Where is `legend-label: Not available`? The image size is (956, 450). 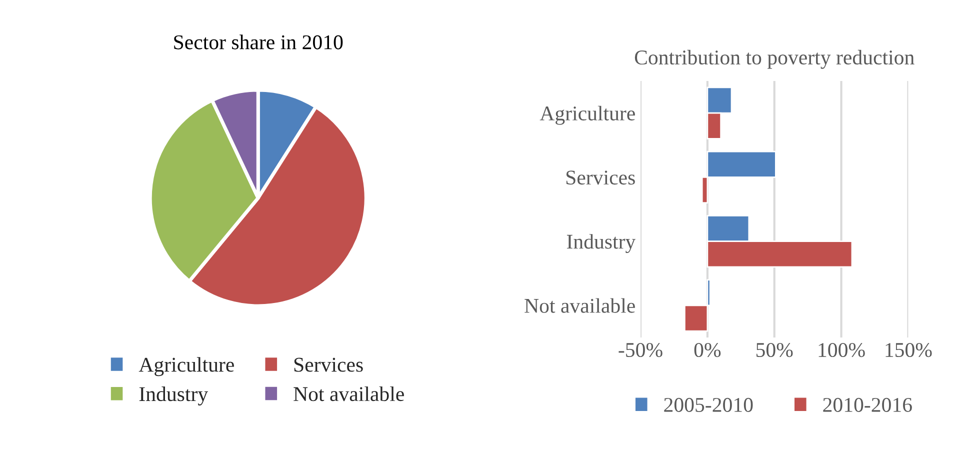
legend-label: Not available is located at coordinates (349, 394).